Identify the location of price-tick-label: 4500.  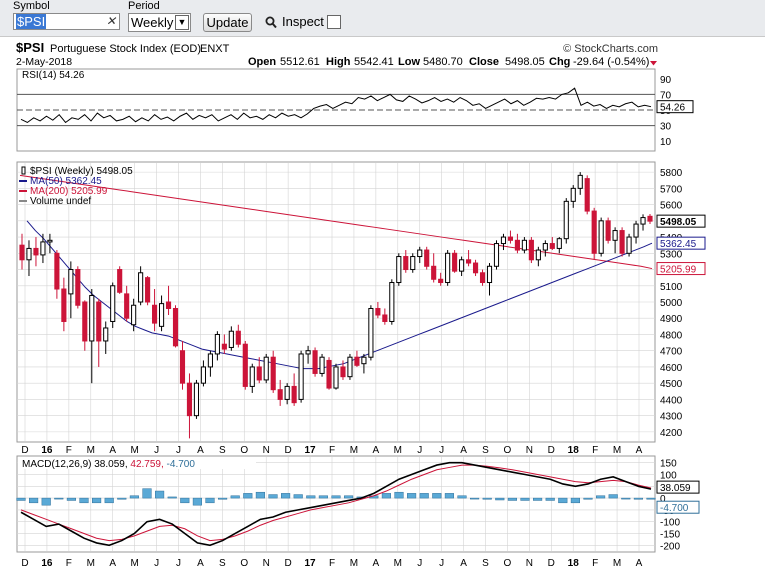
(671, 384).